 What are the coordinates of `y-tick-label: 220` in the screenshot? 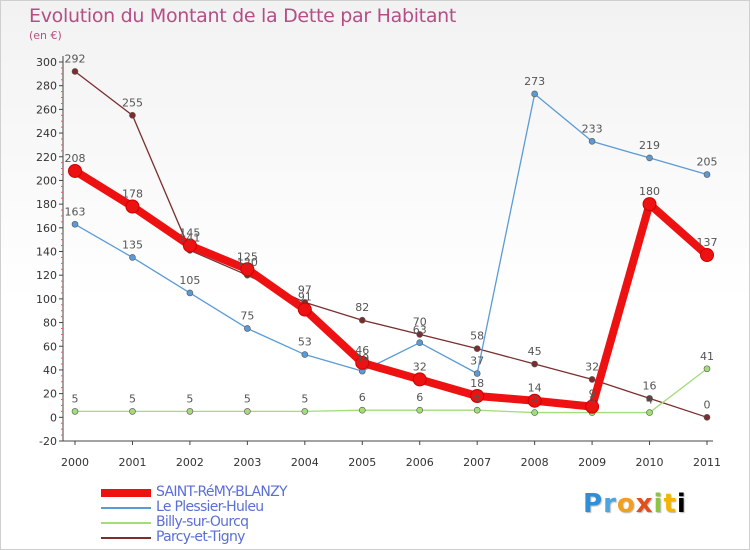 It's located at (46, 157).